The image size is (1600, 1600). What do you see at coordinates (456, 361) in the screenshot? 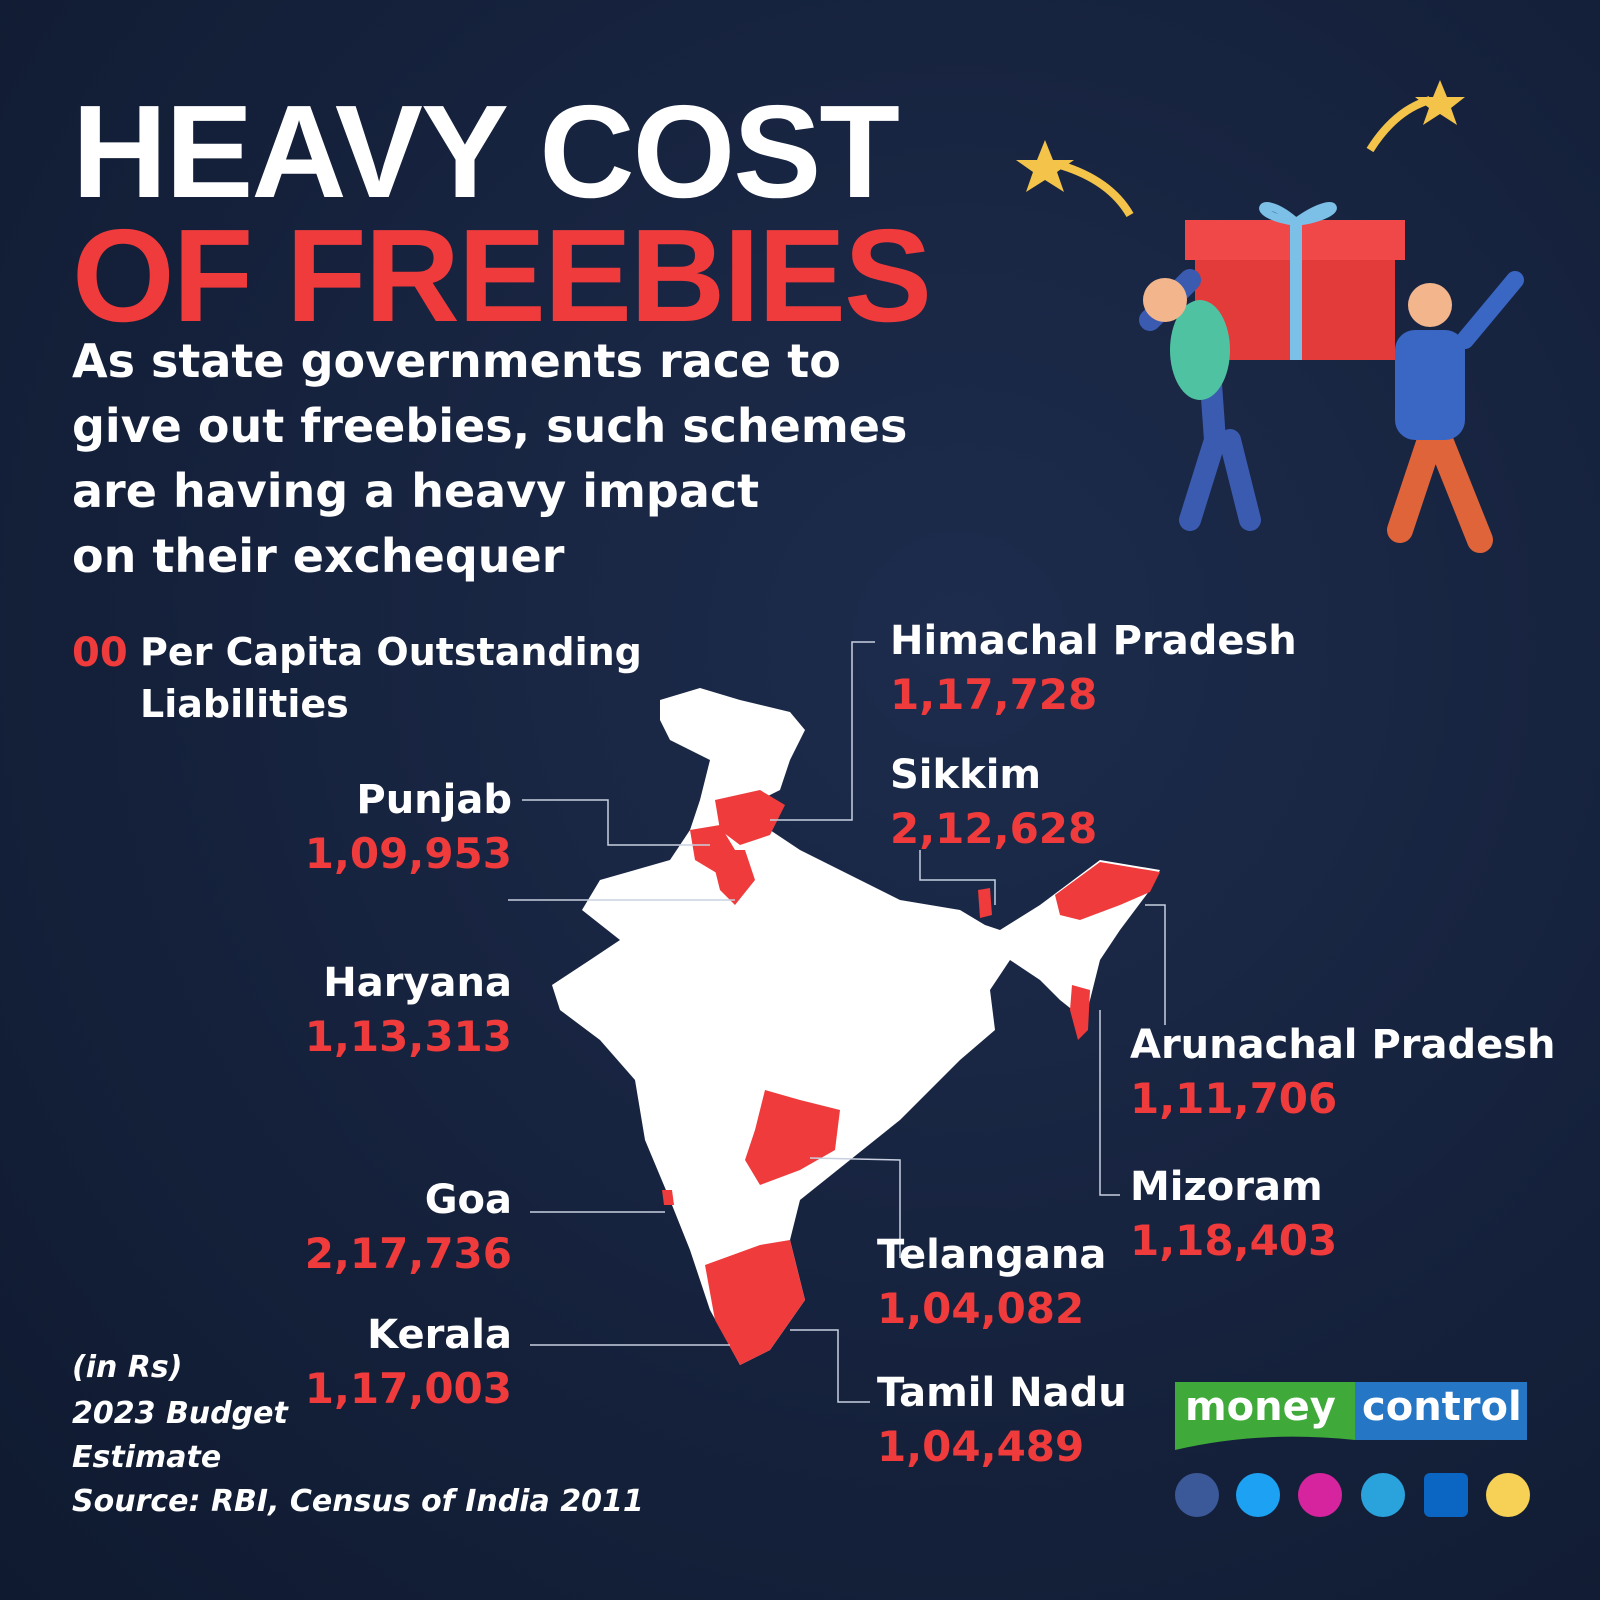
I see `subtitle-line: As state governments race to` at bounding box center [456, 361].